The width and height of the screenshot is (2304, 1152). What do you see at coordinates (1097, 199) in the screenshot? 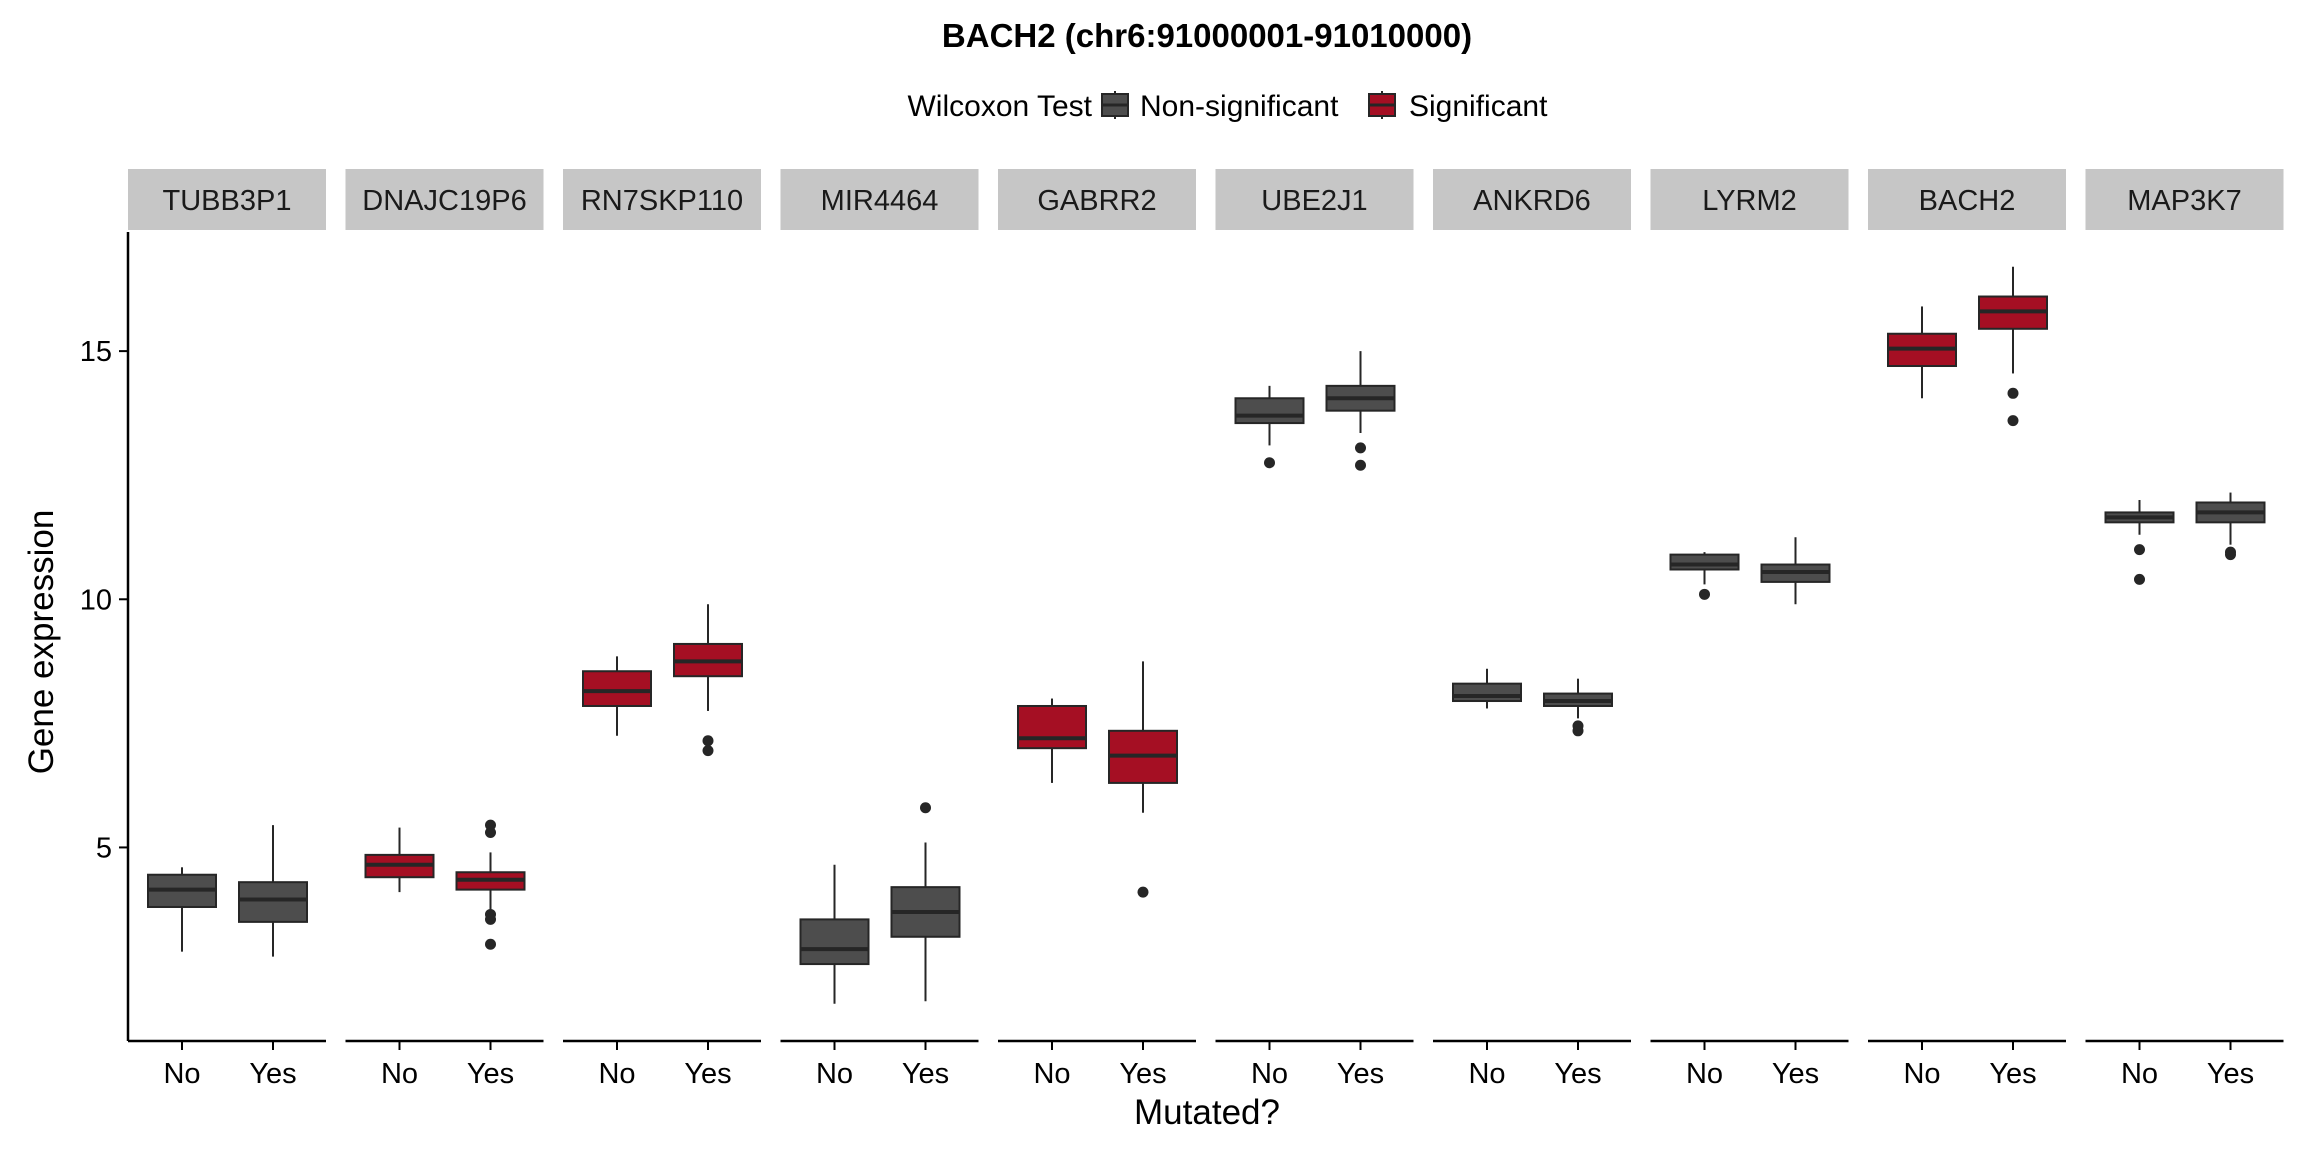
I see `strip-gabrr2` at bounding box center [1097, 199].